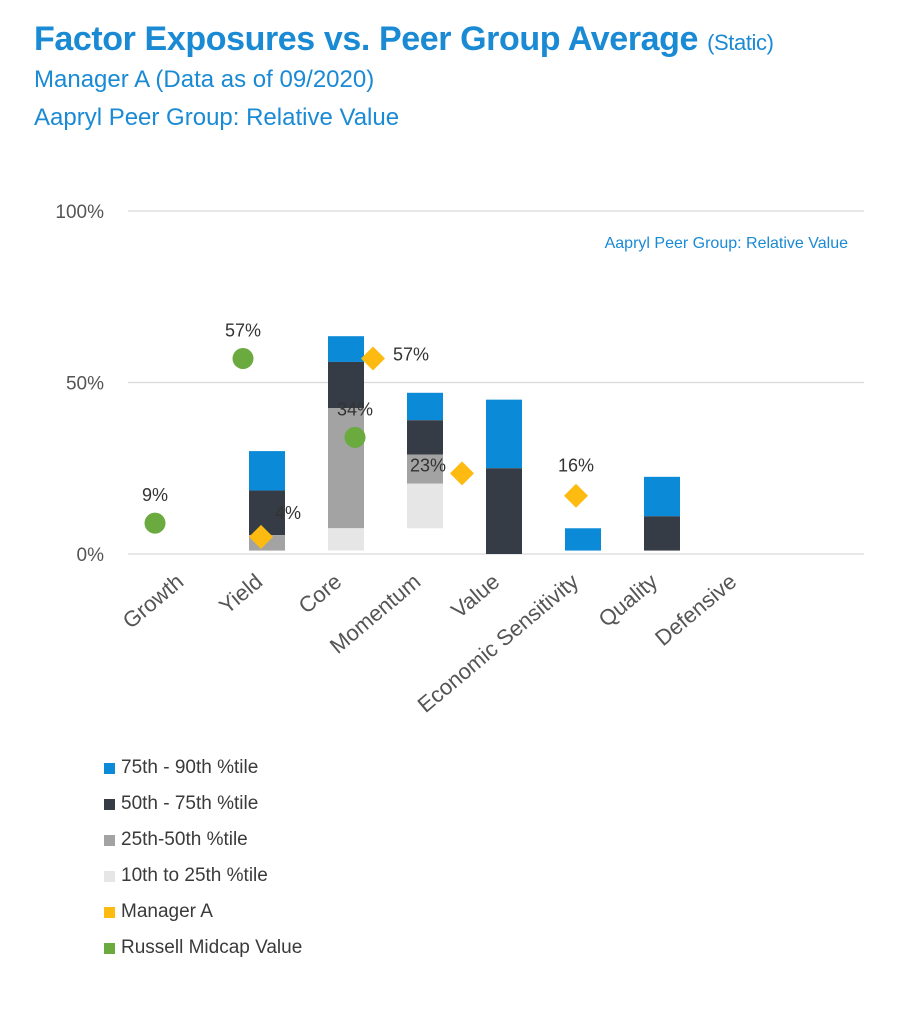 This screenshot has width=920, height=1024. I want to click on legend-item-p10-25: 10th to 25th %tile, so click(203, 876).